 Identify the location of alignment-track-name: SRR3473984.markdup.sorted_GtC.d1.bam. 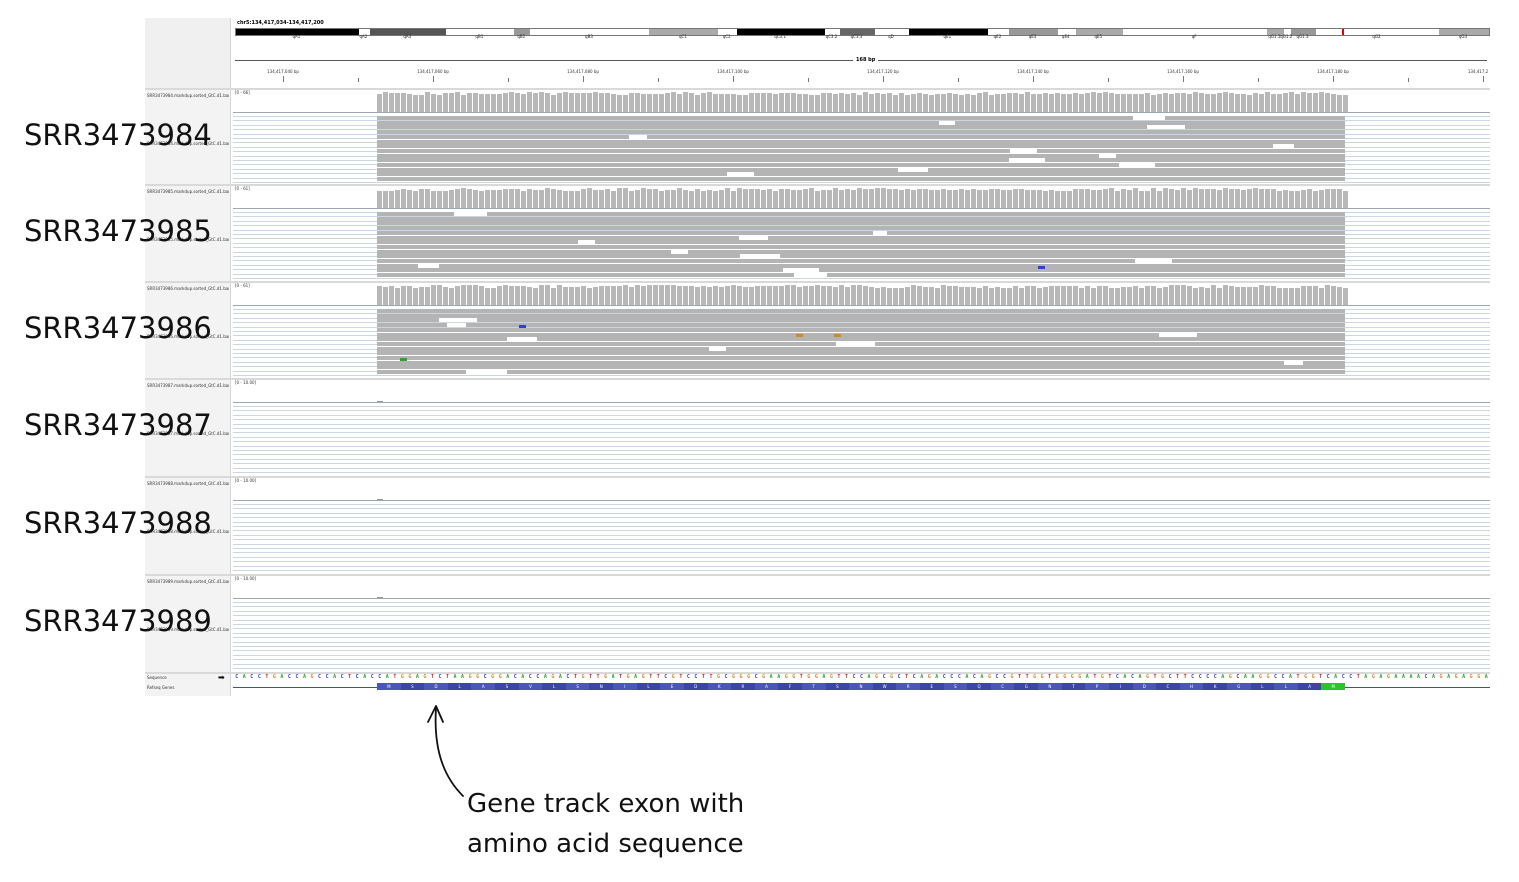
(188, 143).